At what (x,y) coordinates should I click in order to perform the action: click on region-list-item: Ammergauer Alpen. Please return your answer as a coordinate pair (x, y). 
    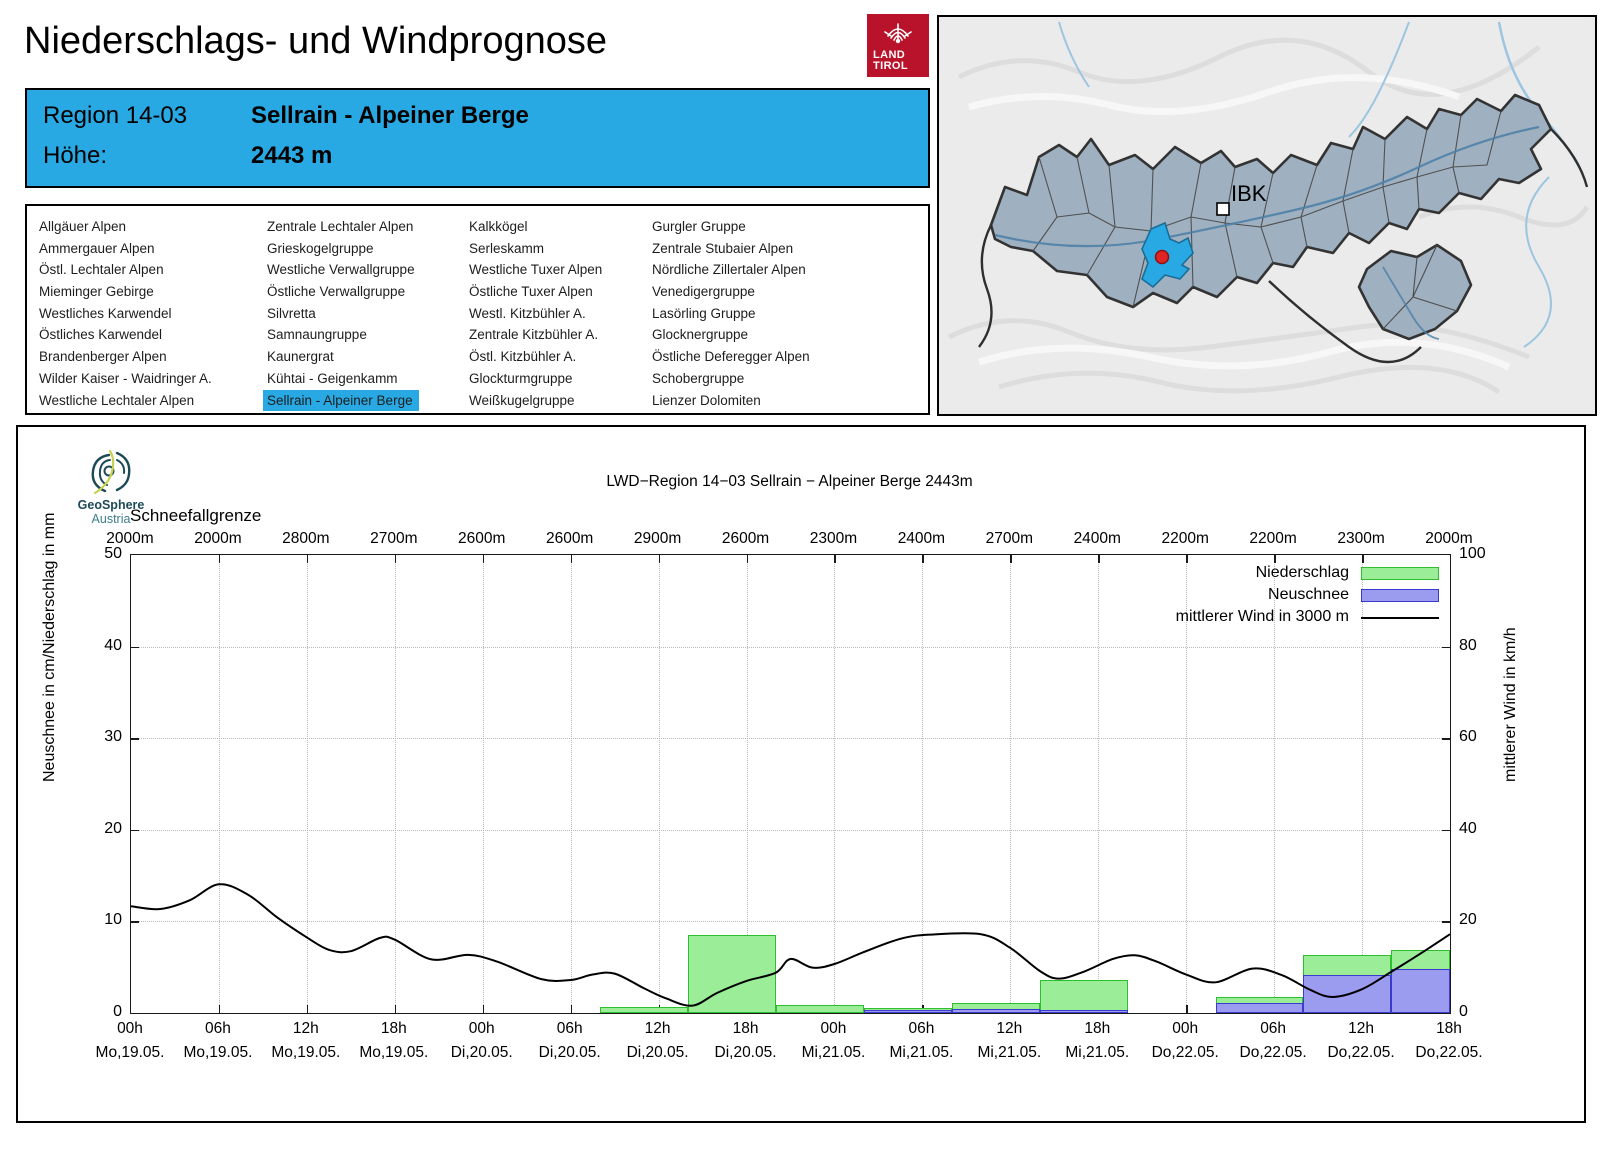
    Looking at the image, I should click on (97, 248).